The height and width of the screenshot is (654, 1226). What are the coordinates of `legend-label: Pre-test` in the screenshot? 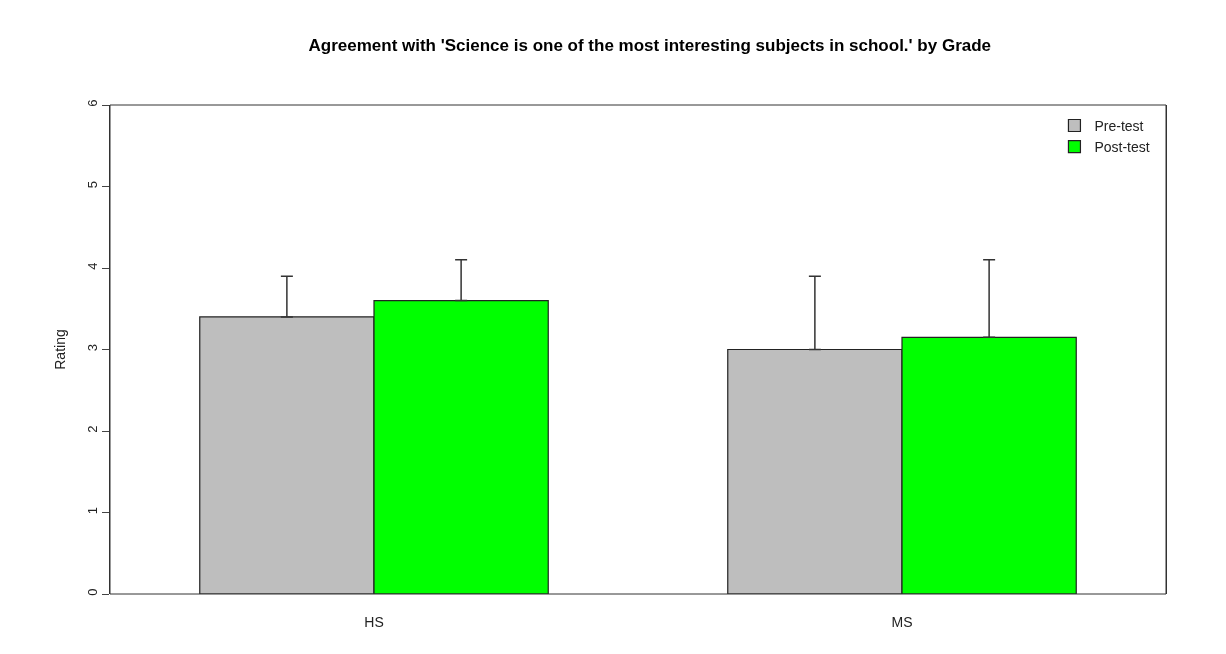 It's located at (1119, 125).